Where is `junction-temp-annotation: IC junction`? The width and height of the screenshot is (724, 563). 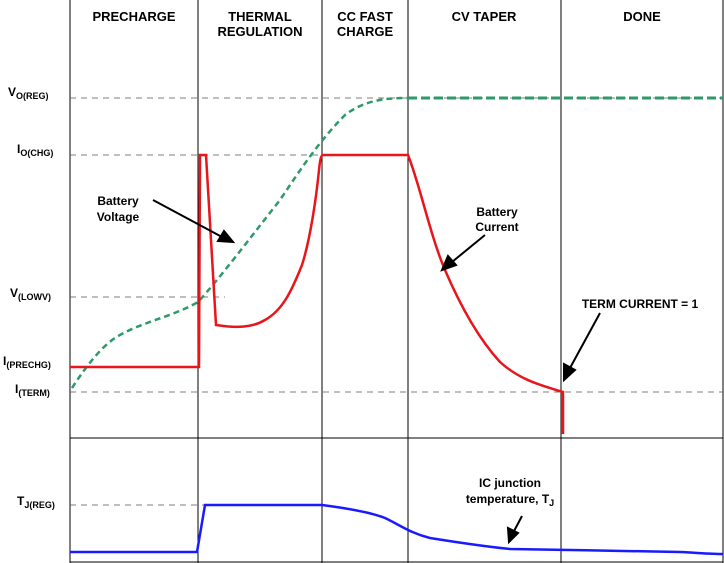 junction-temp-annotation: IC junction is located at coordinates (510, 483).